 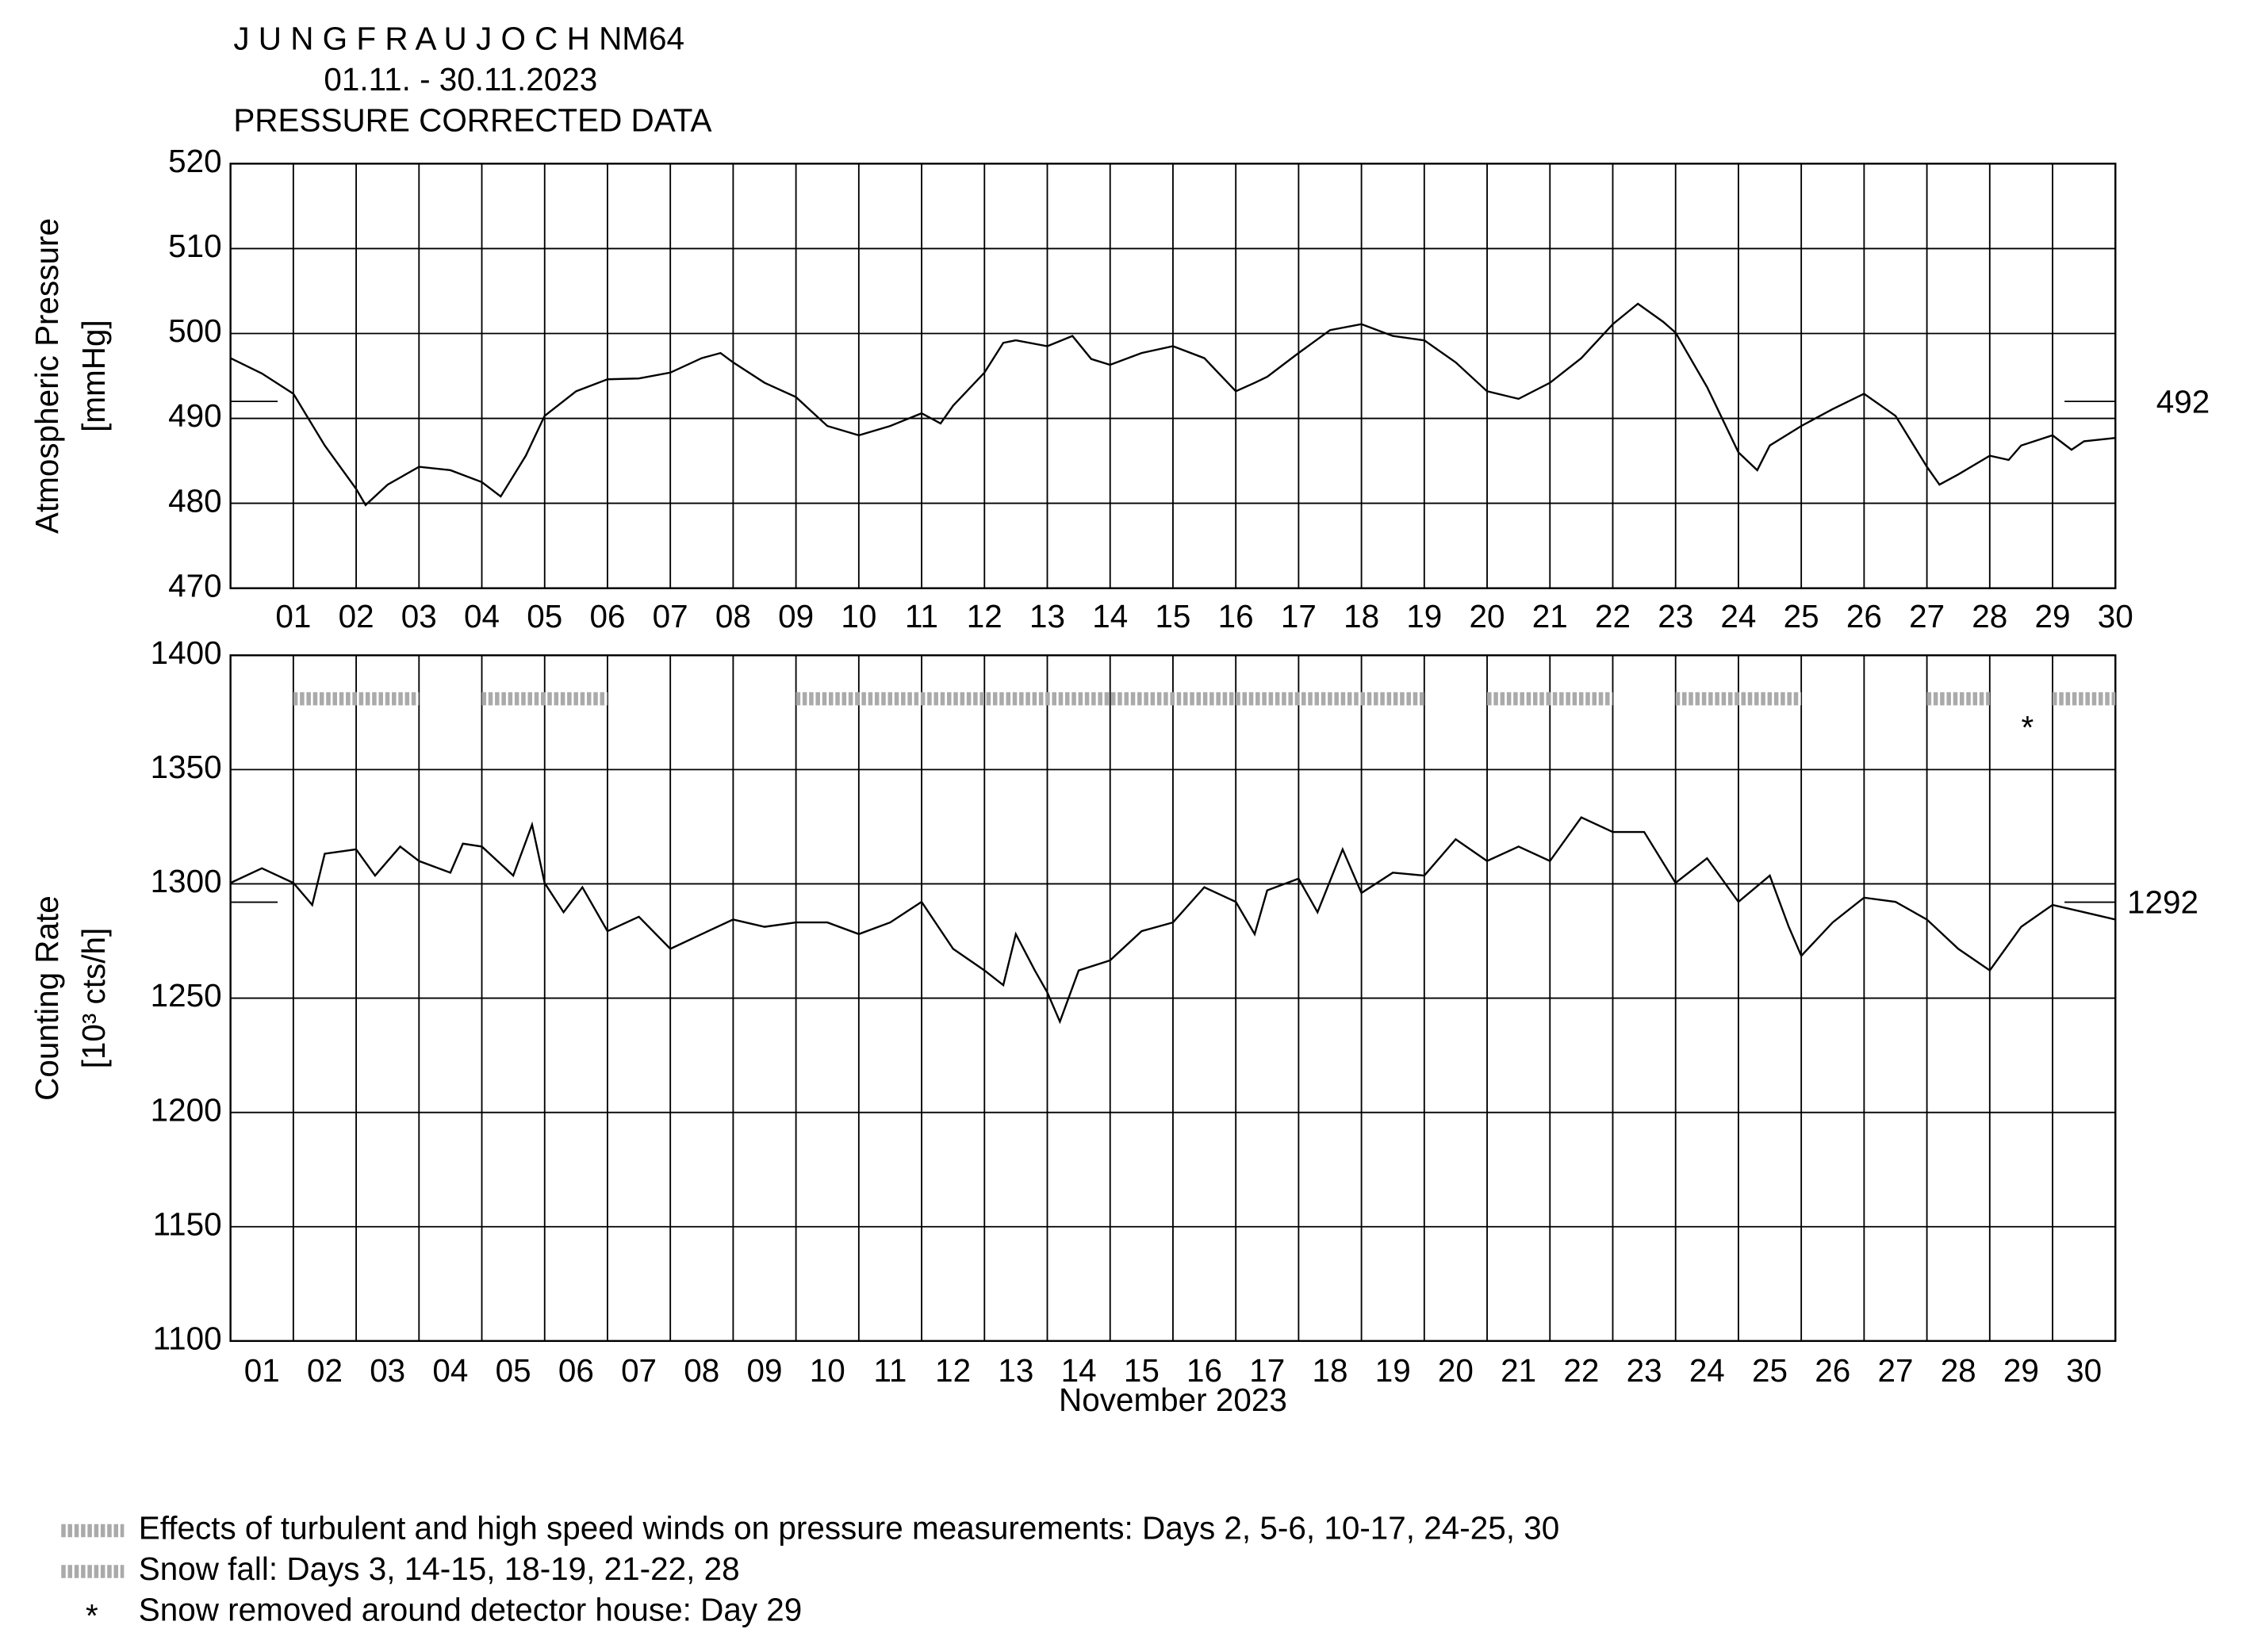 What do you see at coordinates (187, 881) in the screenshot?
I see `y-tick-label: 1300` at bounding box center [187, 881].